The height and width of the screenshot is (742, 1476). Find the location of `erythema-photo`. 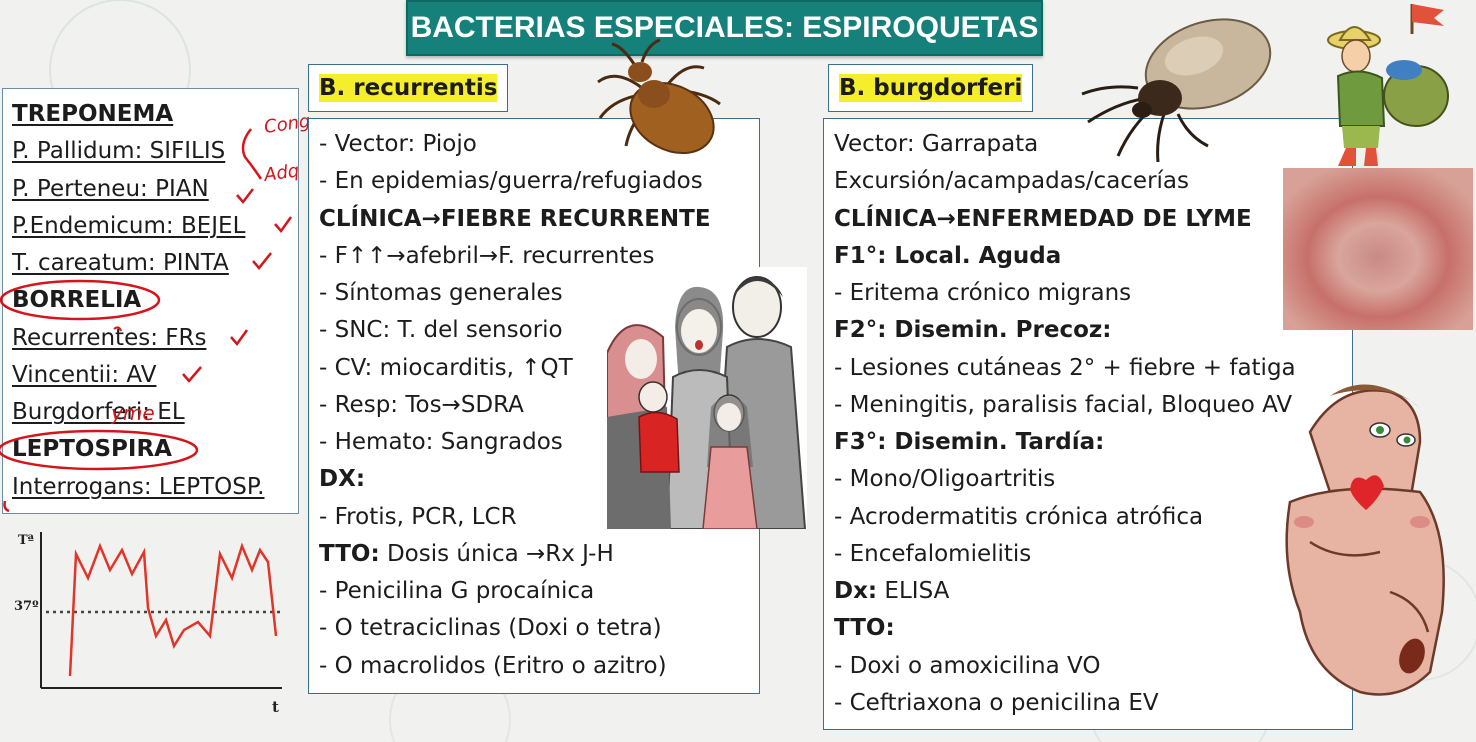

erythema-photo is located at coordinates (1378, 249).